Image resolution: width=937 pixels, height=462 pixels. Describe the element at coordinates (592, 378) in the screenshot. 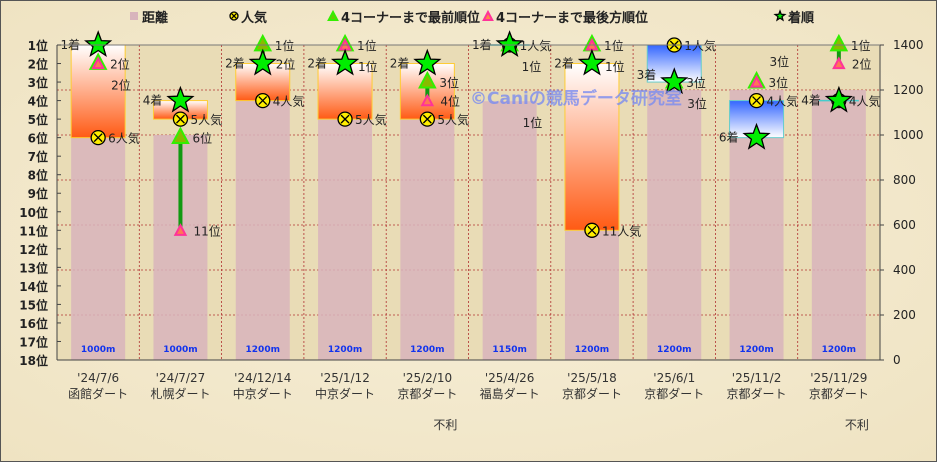

I see `x-tick-date: '25/5/18` at that location.